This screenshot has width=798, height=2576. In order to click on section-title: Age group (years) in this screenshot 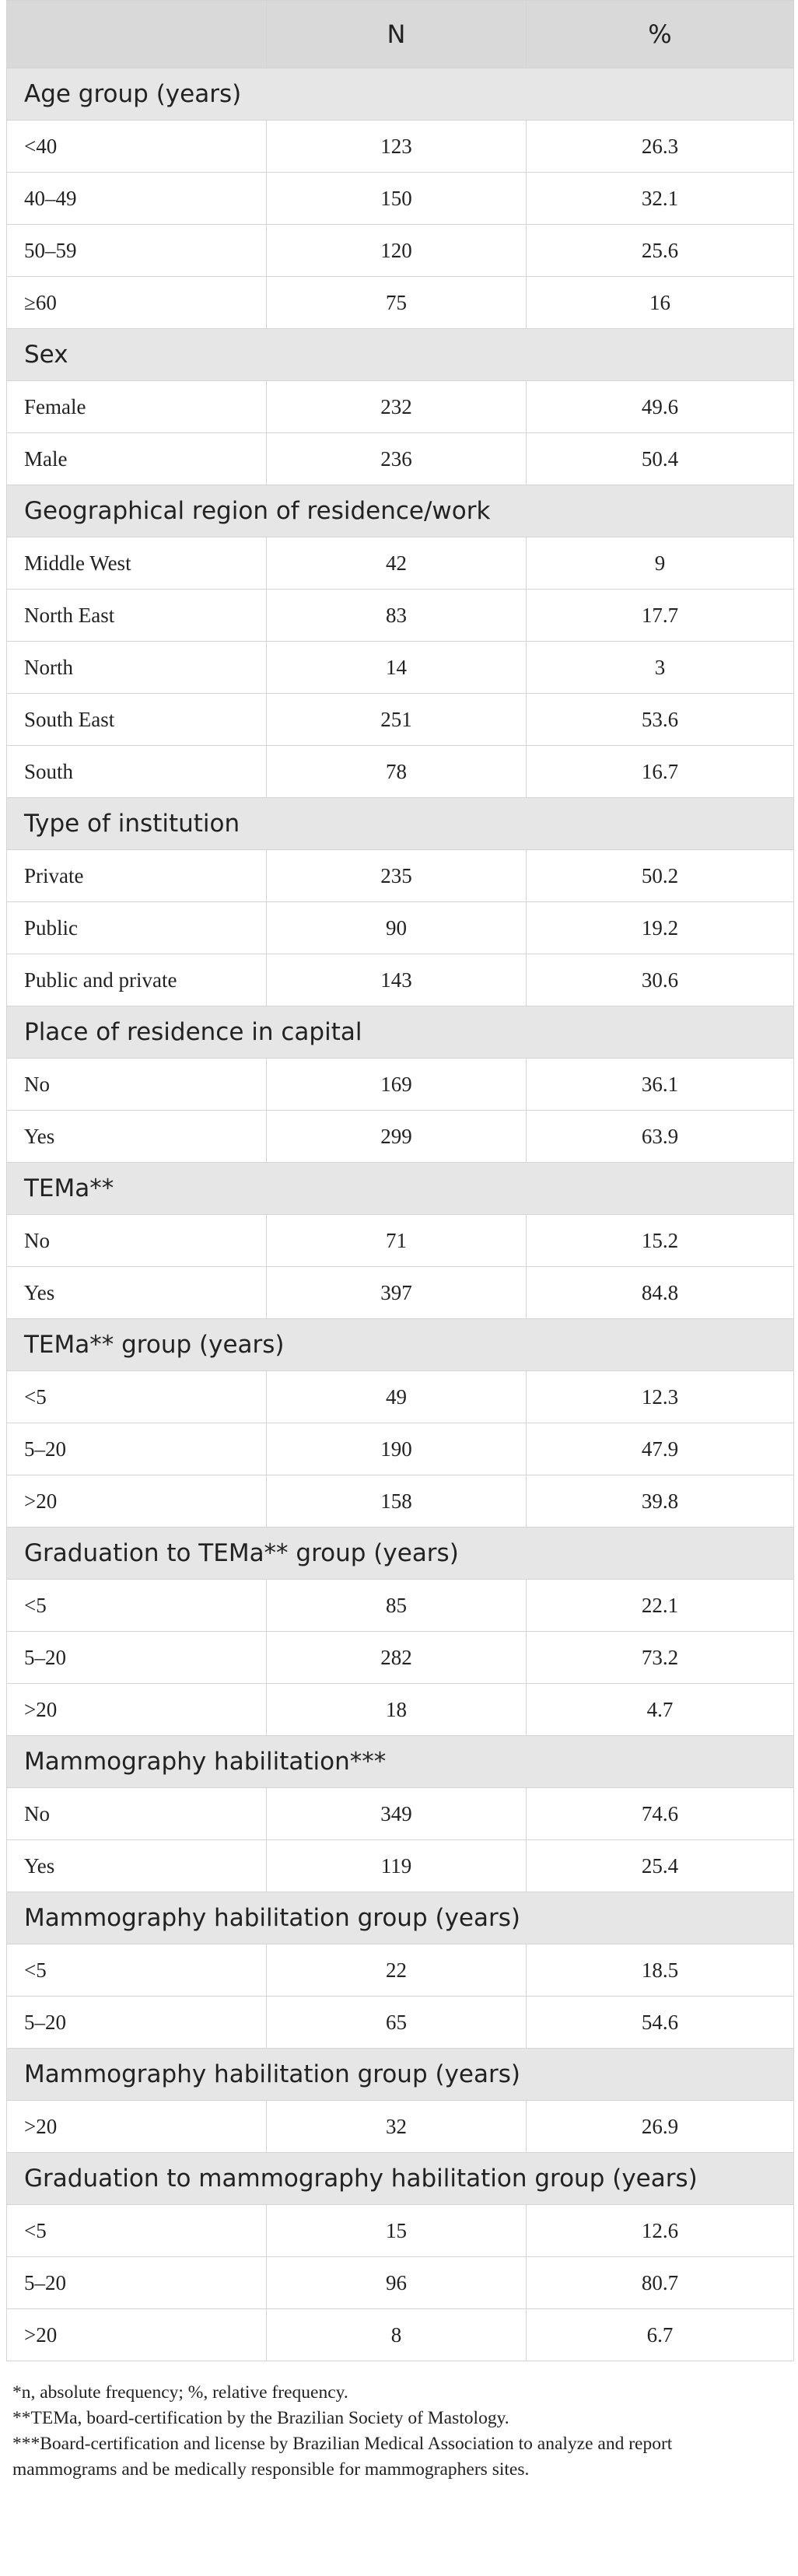, I will do `click(400, 95)`.